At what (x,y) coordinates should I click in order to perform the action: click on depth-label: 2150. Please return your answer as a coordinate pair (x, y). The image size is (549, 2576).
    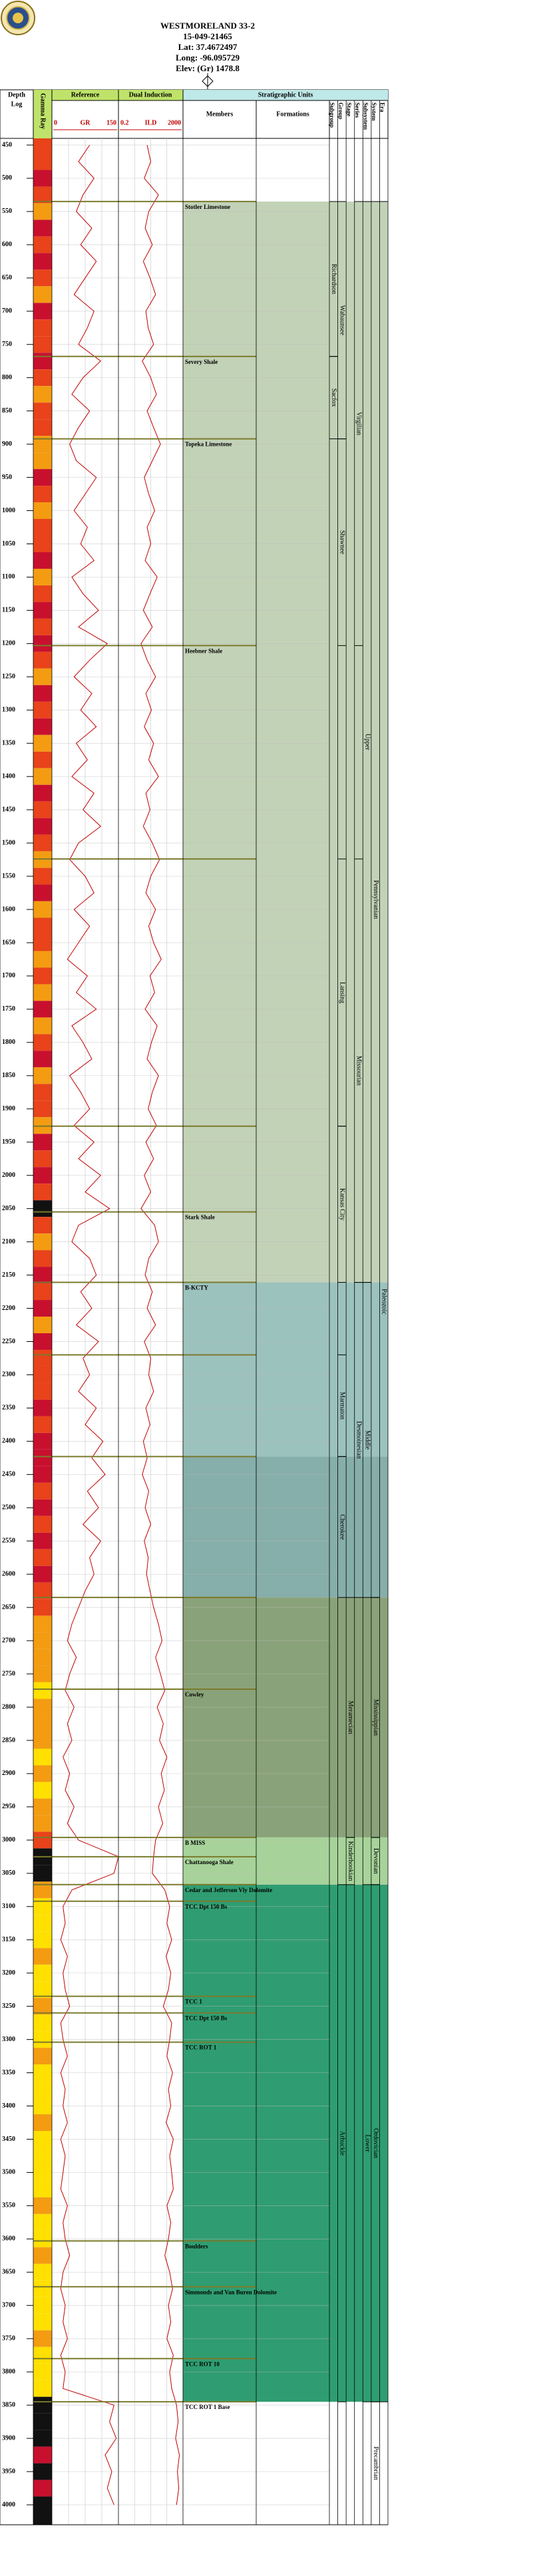
    Looking at the image, I should click on (8, 1275).